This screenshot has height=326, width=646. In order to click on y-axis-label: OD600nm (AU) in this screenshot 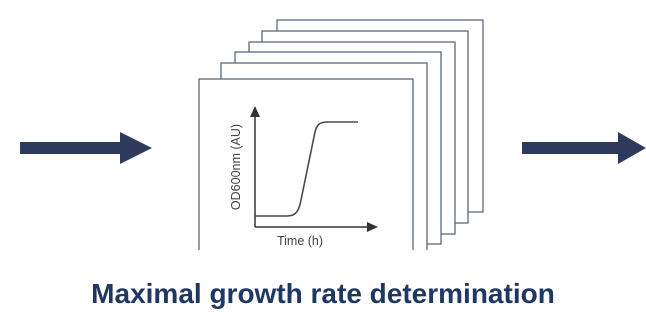, I will do `click(236, 167)`.